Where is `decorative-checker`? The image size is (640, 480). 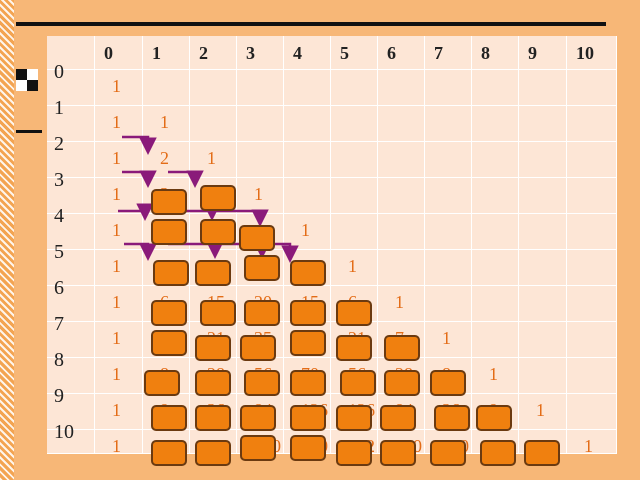 decorative-checker is located at coordinates (27, 80).